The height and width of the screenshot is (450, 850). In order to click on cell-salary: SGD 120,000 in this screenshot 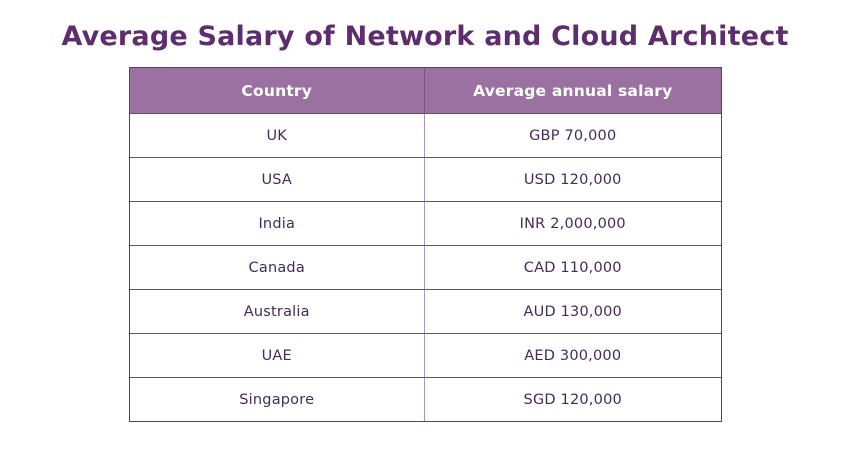, I will do `click(572, 399)`.